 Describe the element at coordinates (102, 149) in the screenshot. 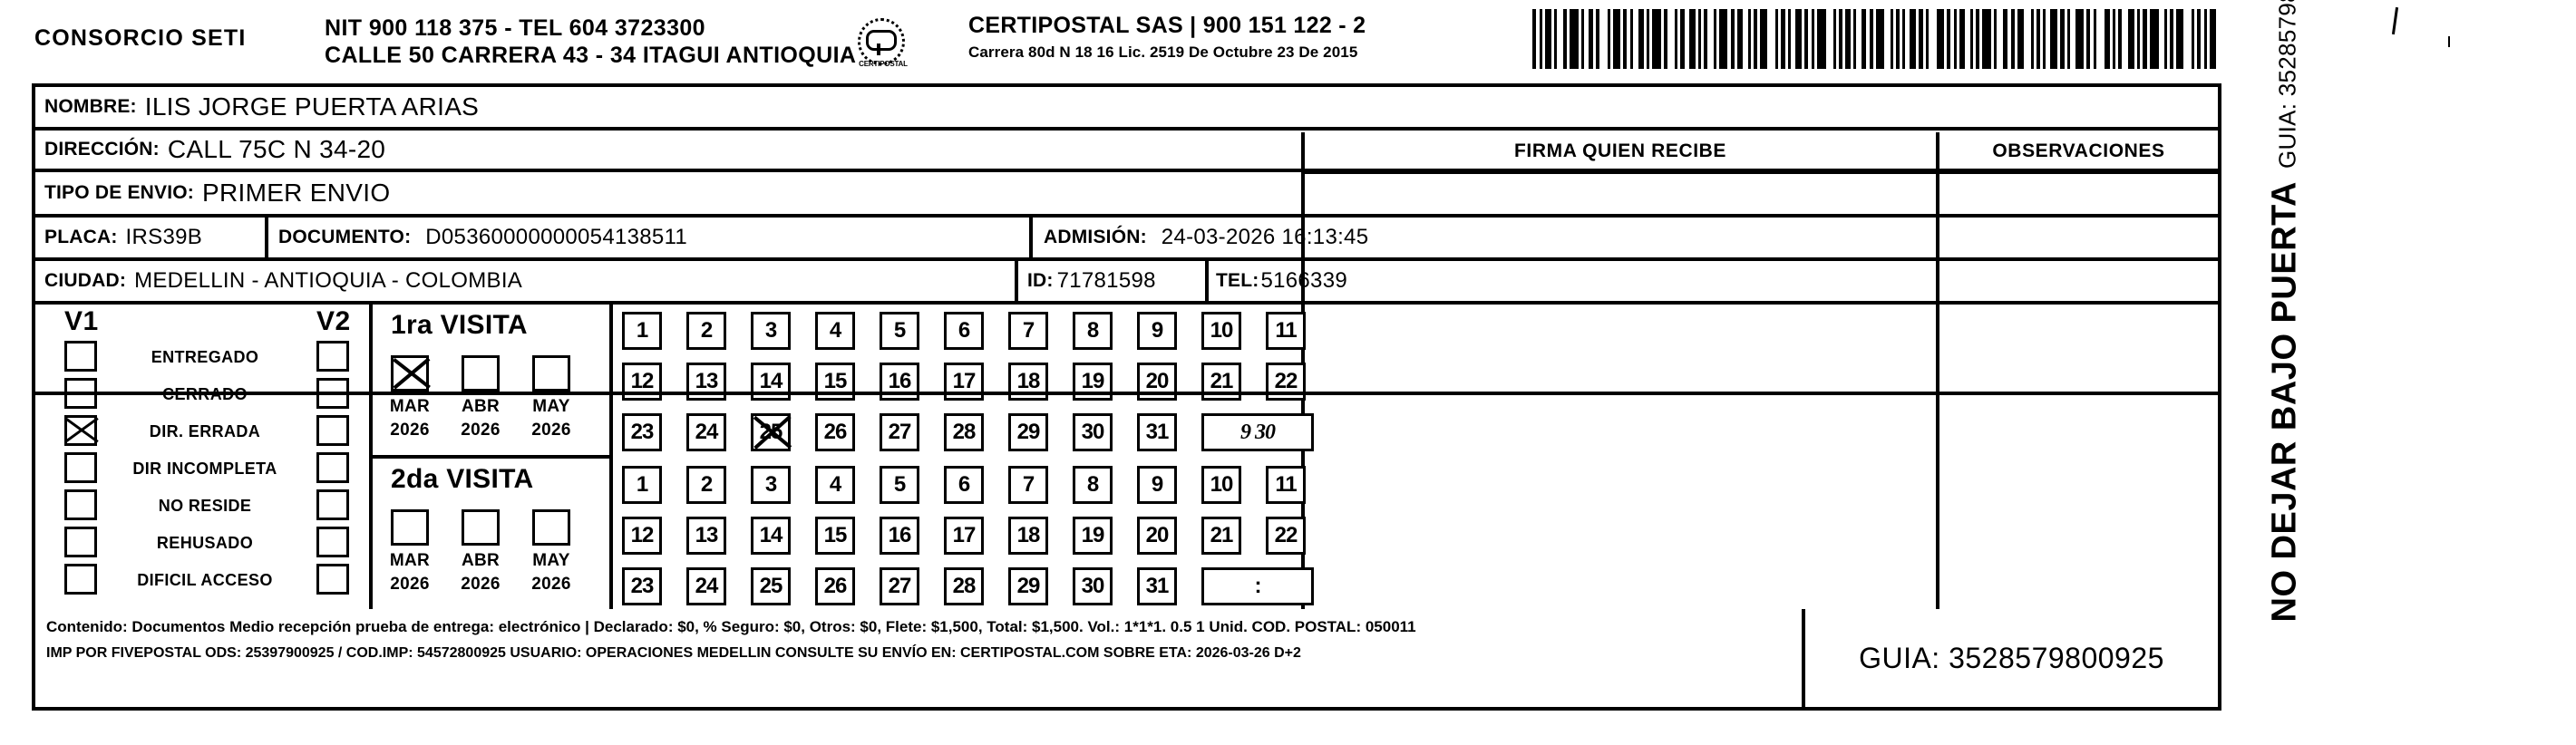

I see `direccion-label: DIRECCIÓN:` at that location.